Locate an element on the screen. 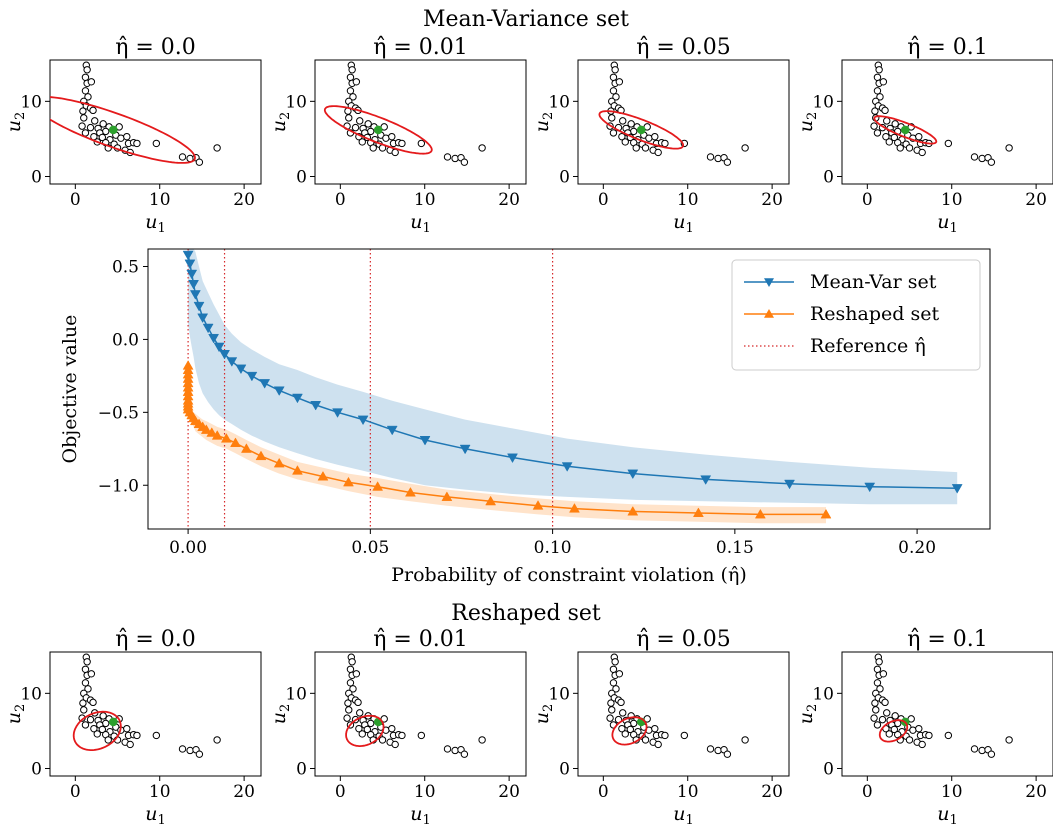 The width and height of the screenshot is (1053, 826). x-tick-label: 0.20 is located at coordinates (917, 548).